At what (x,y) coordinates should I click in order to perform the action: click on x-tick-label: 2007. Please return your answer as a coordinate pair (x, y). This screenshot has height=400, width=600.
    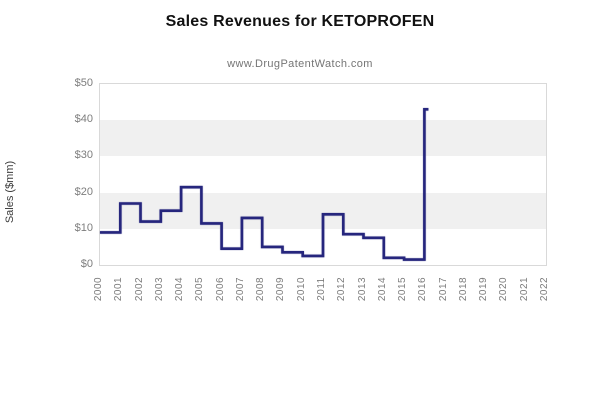
    Looking at the image, I should click on (240, 289).